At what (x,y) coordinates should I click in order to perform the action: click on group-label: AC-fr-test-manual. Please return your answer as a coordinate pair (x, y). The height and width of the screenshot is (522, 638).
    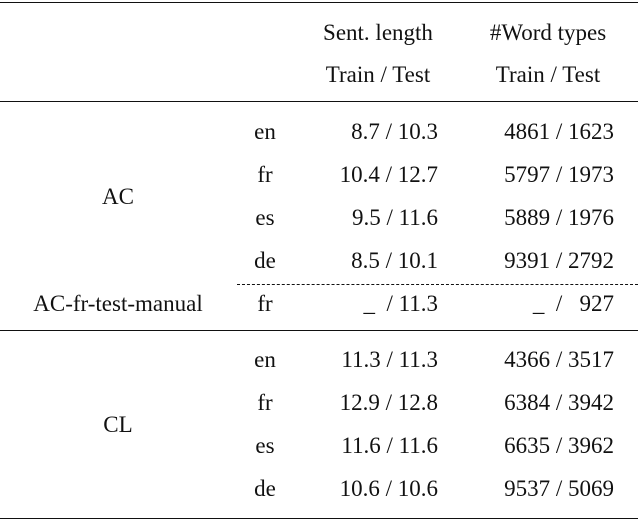
    Looking at the image, I should click on (118, 303).